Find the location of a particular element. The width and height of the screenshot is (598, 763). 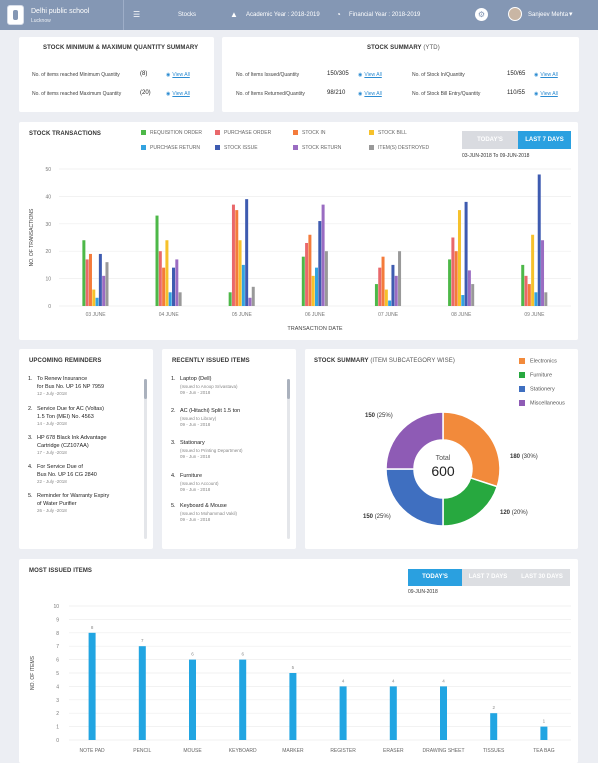

chevron-down-icon: ▾ is located at coordinates (571, 14).